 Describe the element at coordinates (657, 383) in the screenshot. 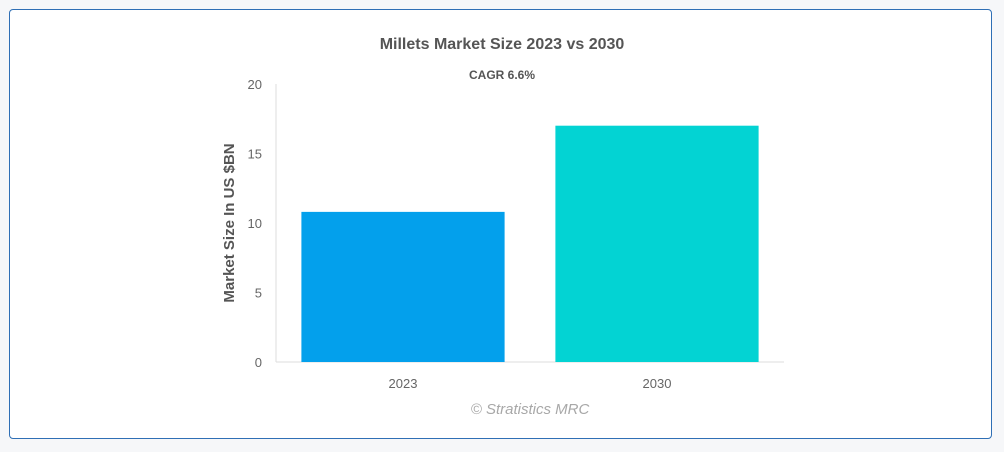

I see `x-tick-label: 2030` at that location.